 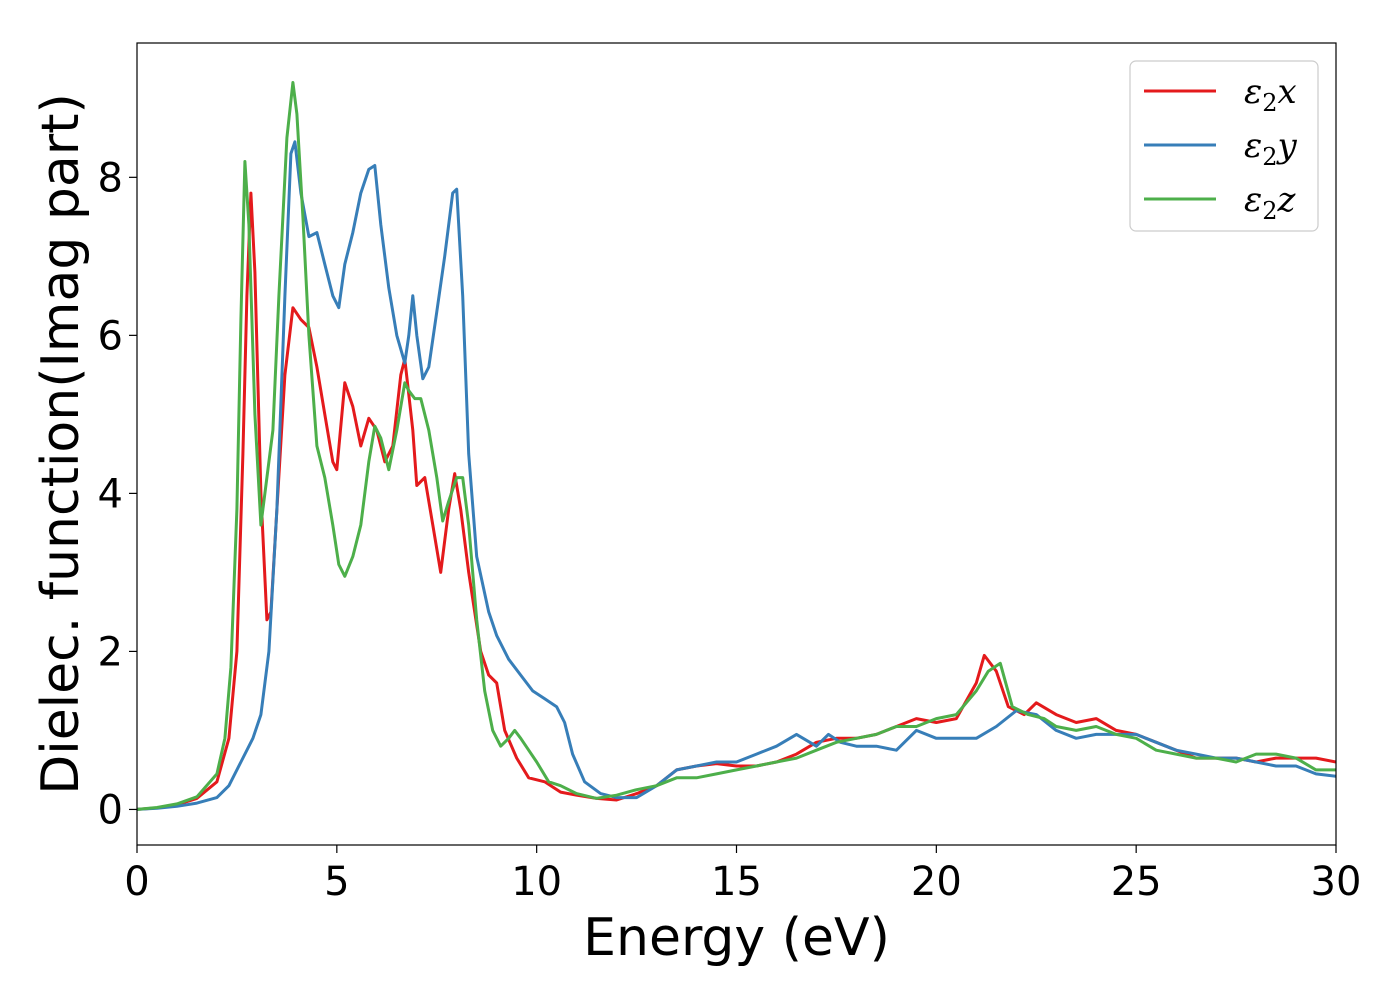 What do you see at coordinates (1336, 882) in the screenshot?
I see `x-tick-label: 30` at bounding box center [1336, 882].